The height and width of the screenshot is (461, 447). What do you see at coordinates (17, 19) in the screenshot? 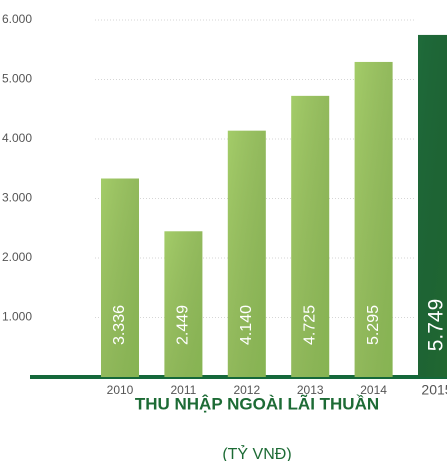
I see `y-tick-label: 6.000` at bounding box center [17, 19].